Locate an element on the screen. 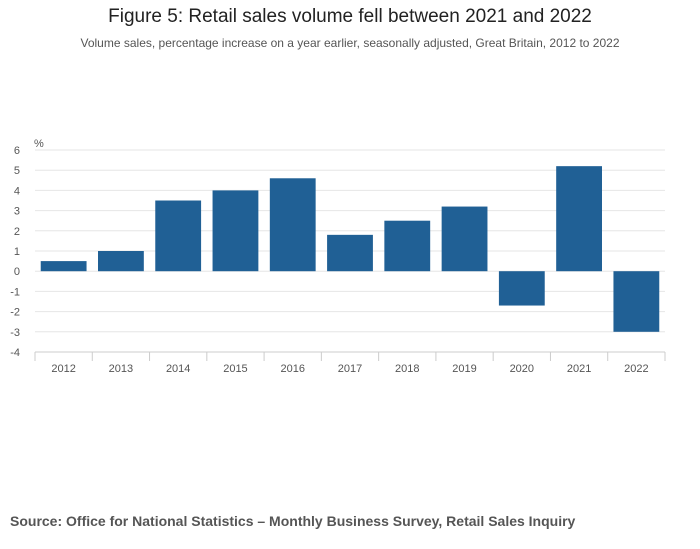  x-tick-label: 2014 is located at coordinates (178, 369).